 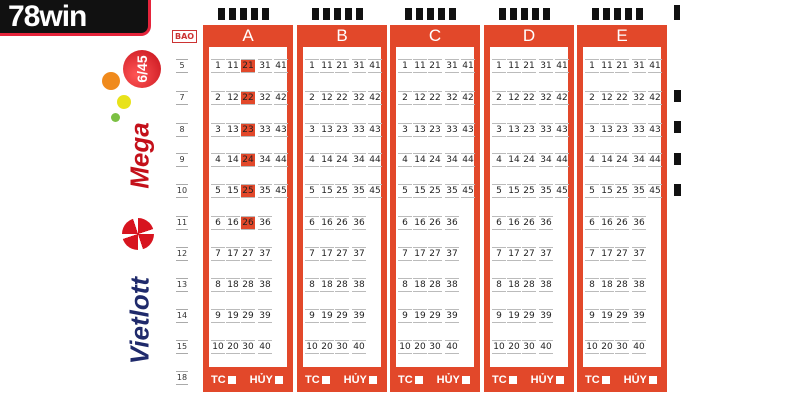 I want to click on number-cell: 11, so click(x=514, y=66).